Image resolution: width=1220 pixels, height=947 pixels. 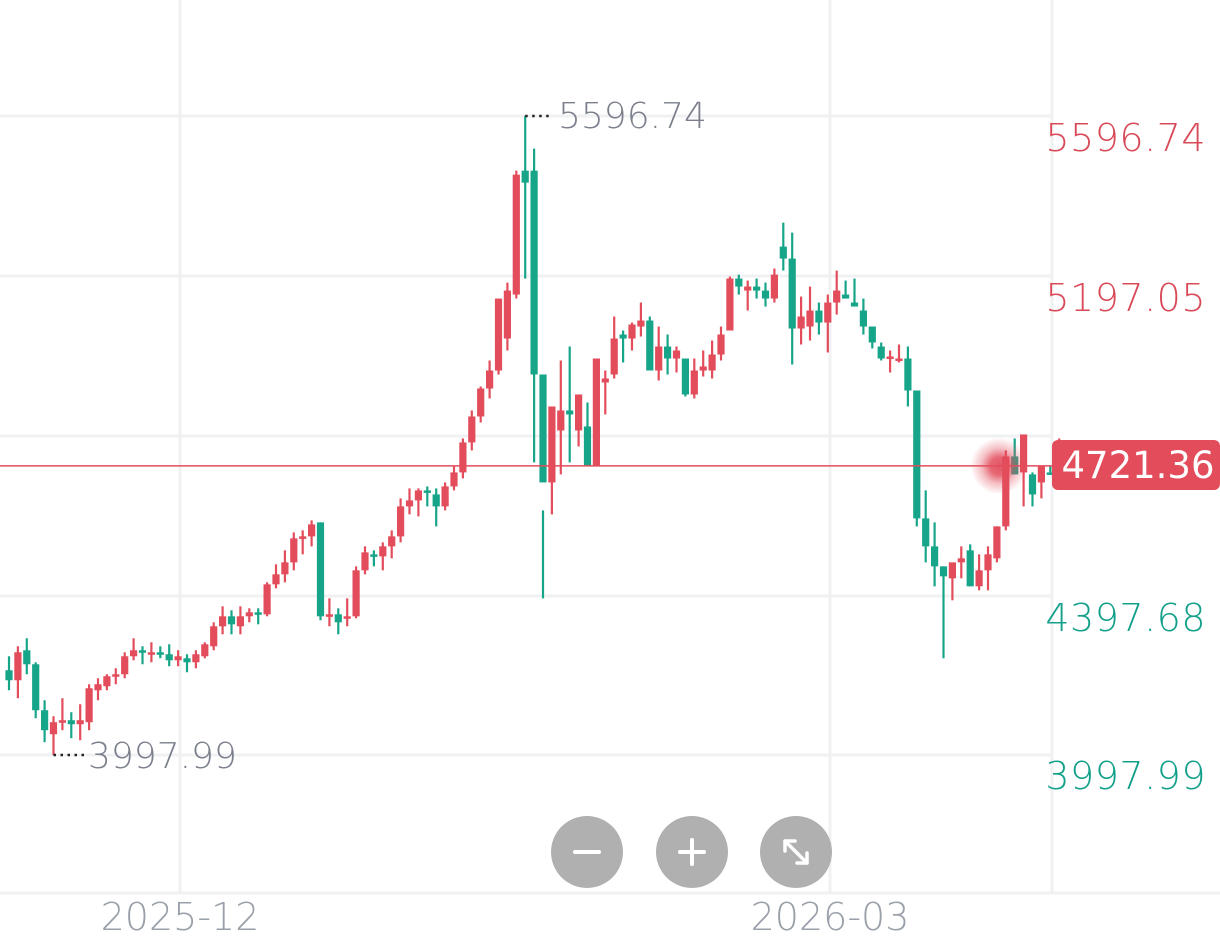 I want to click on zoom-out-button, so click(x=587, y=852).